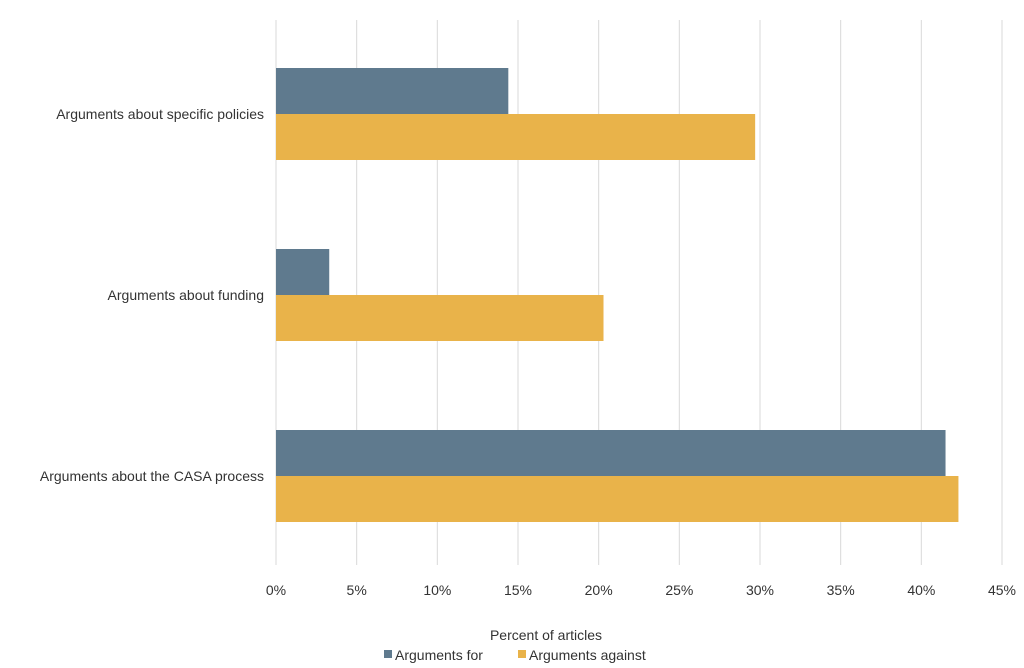 The width and height of the screenshot is (1024, 668). I want to click on bar-arguments-against-arguments-about-funding, so click(440, 318).